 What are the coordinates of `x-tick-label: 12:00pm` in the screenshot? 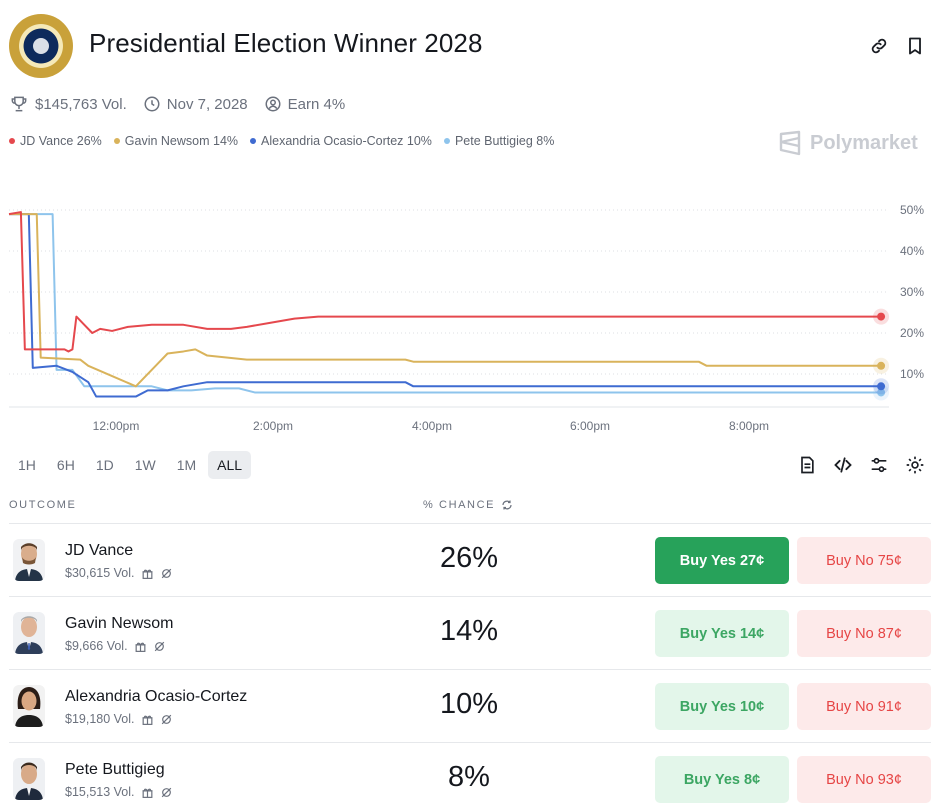 It's located at (116, 426).